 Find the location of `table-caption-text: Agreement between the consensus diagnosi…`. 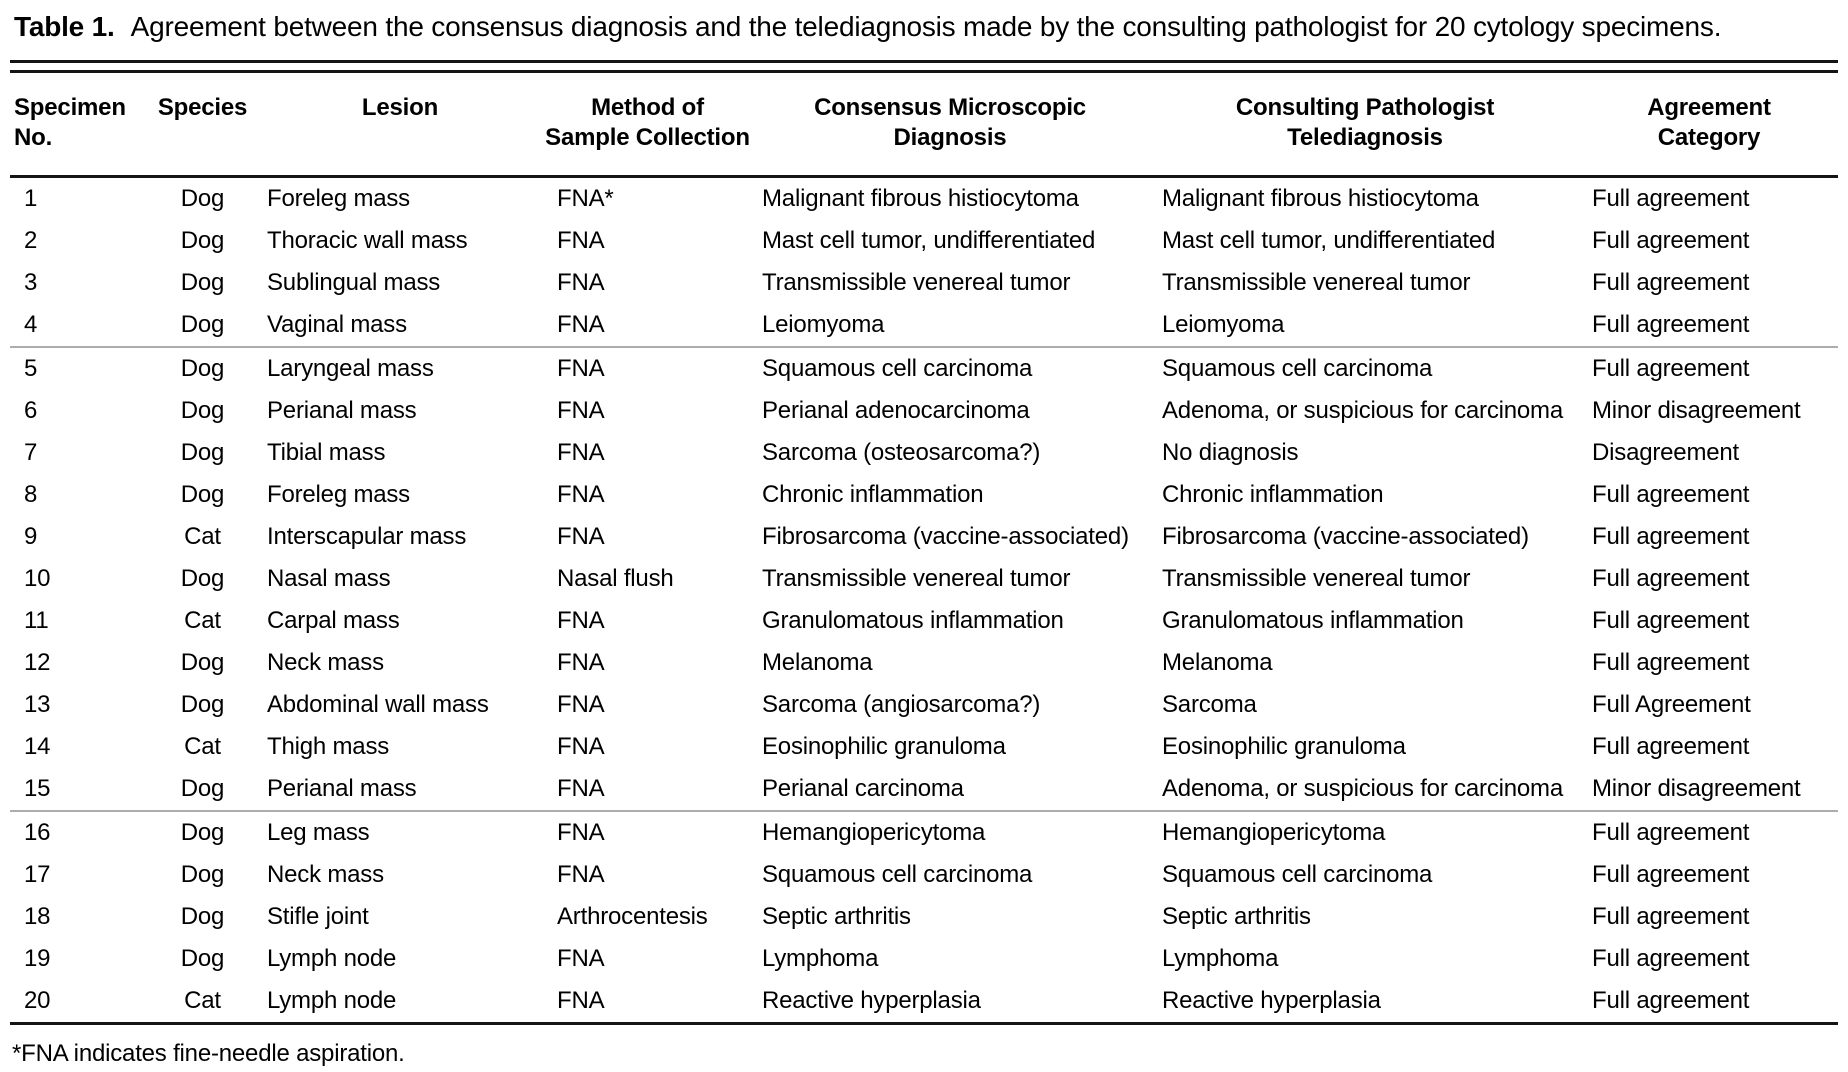

table-caption-text: Agreement between the consensus diagnosi… is located at coordinates (926, 26).